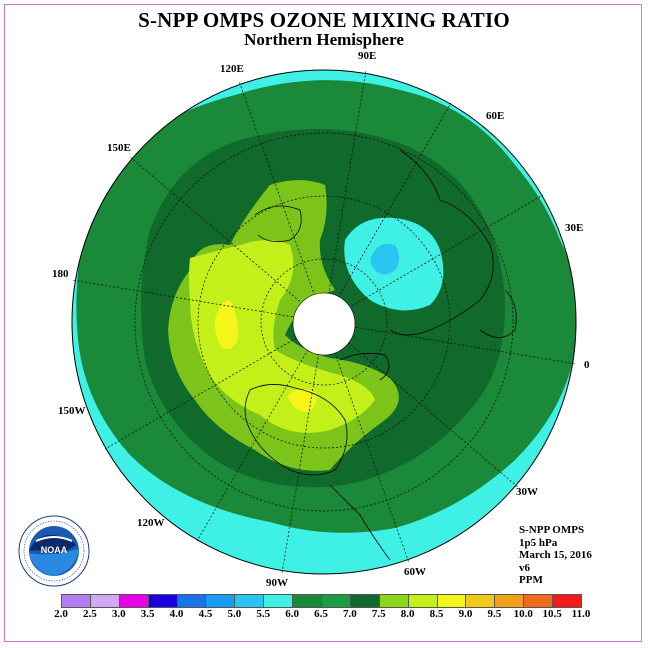 The image size is (648, 648). Describe the element at coordinates (226, 324) in the screenshot. I see `contour-8-0-west` at that location.